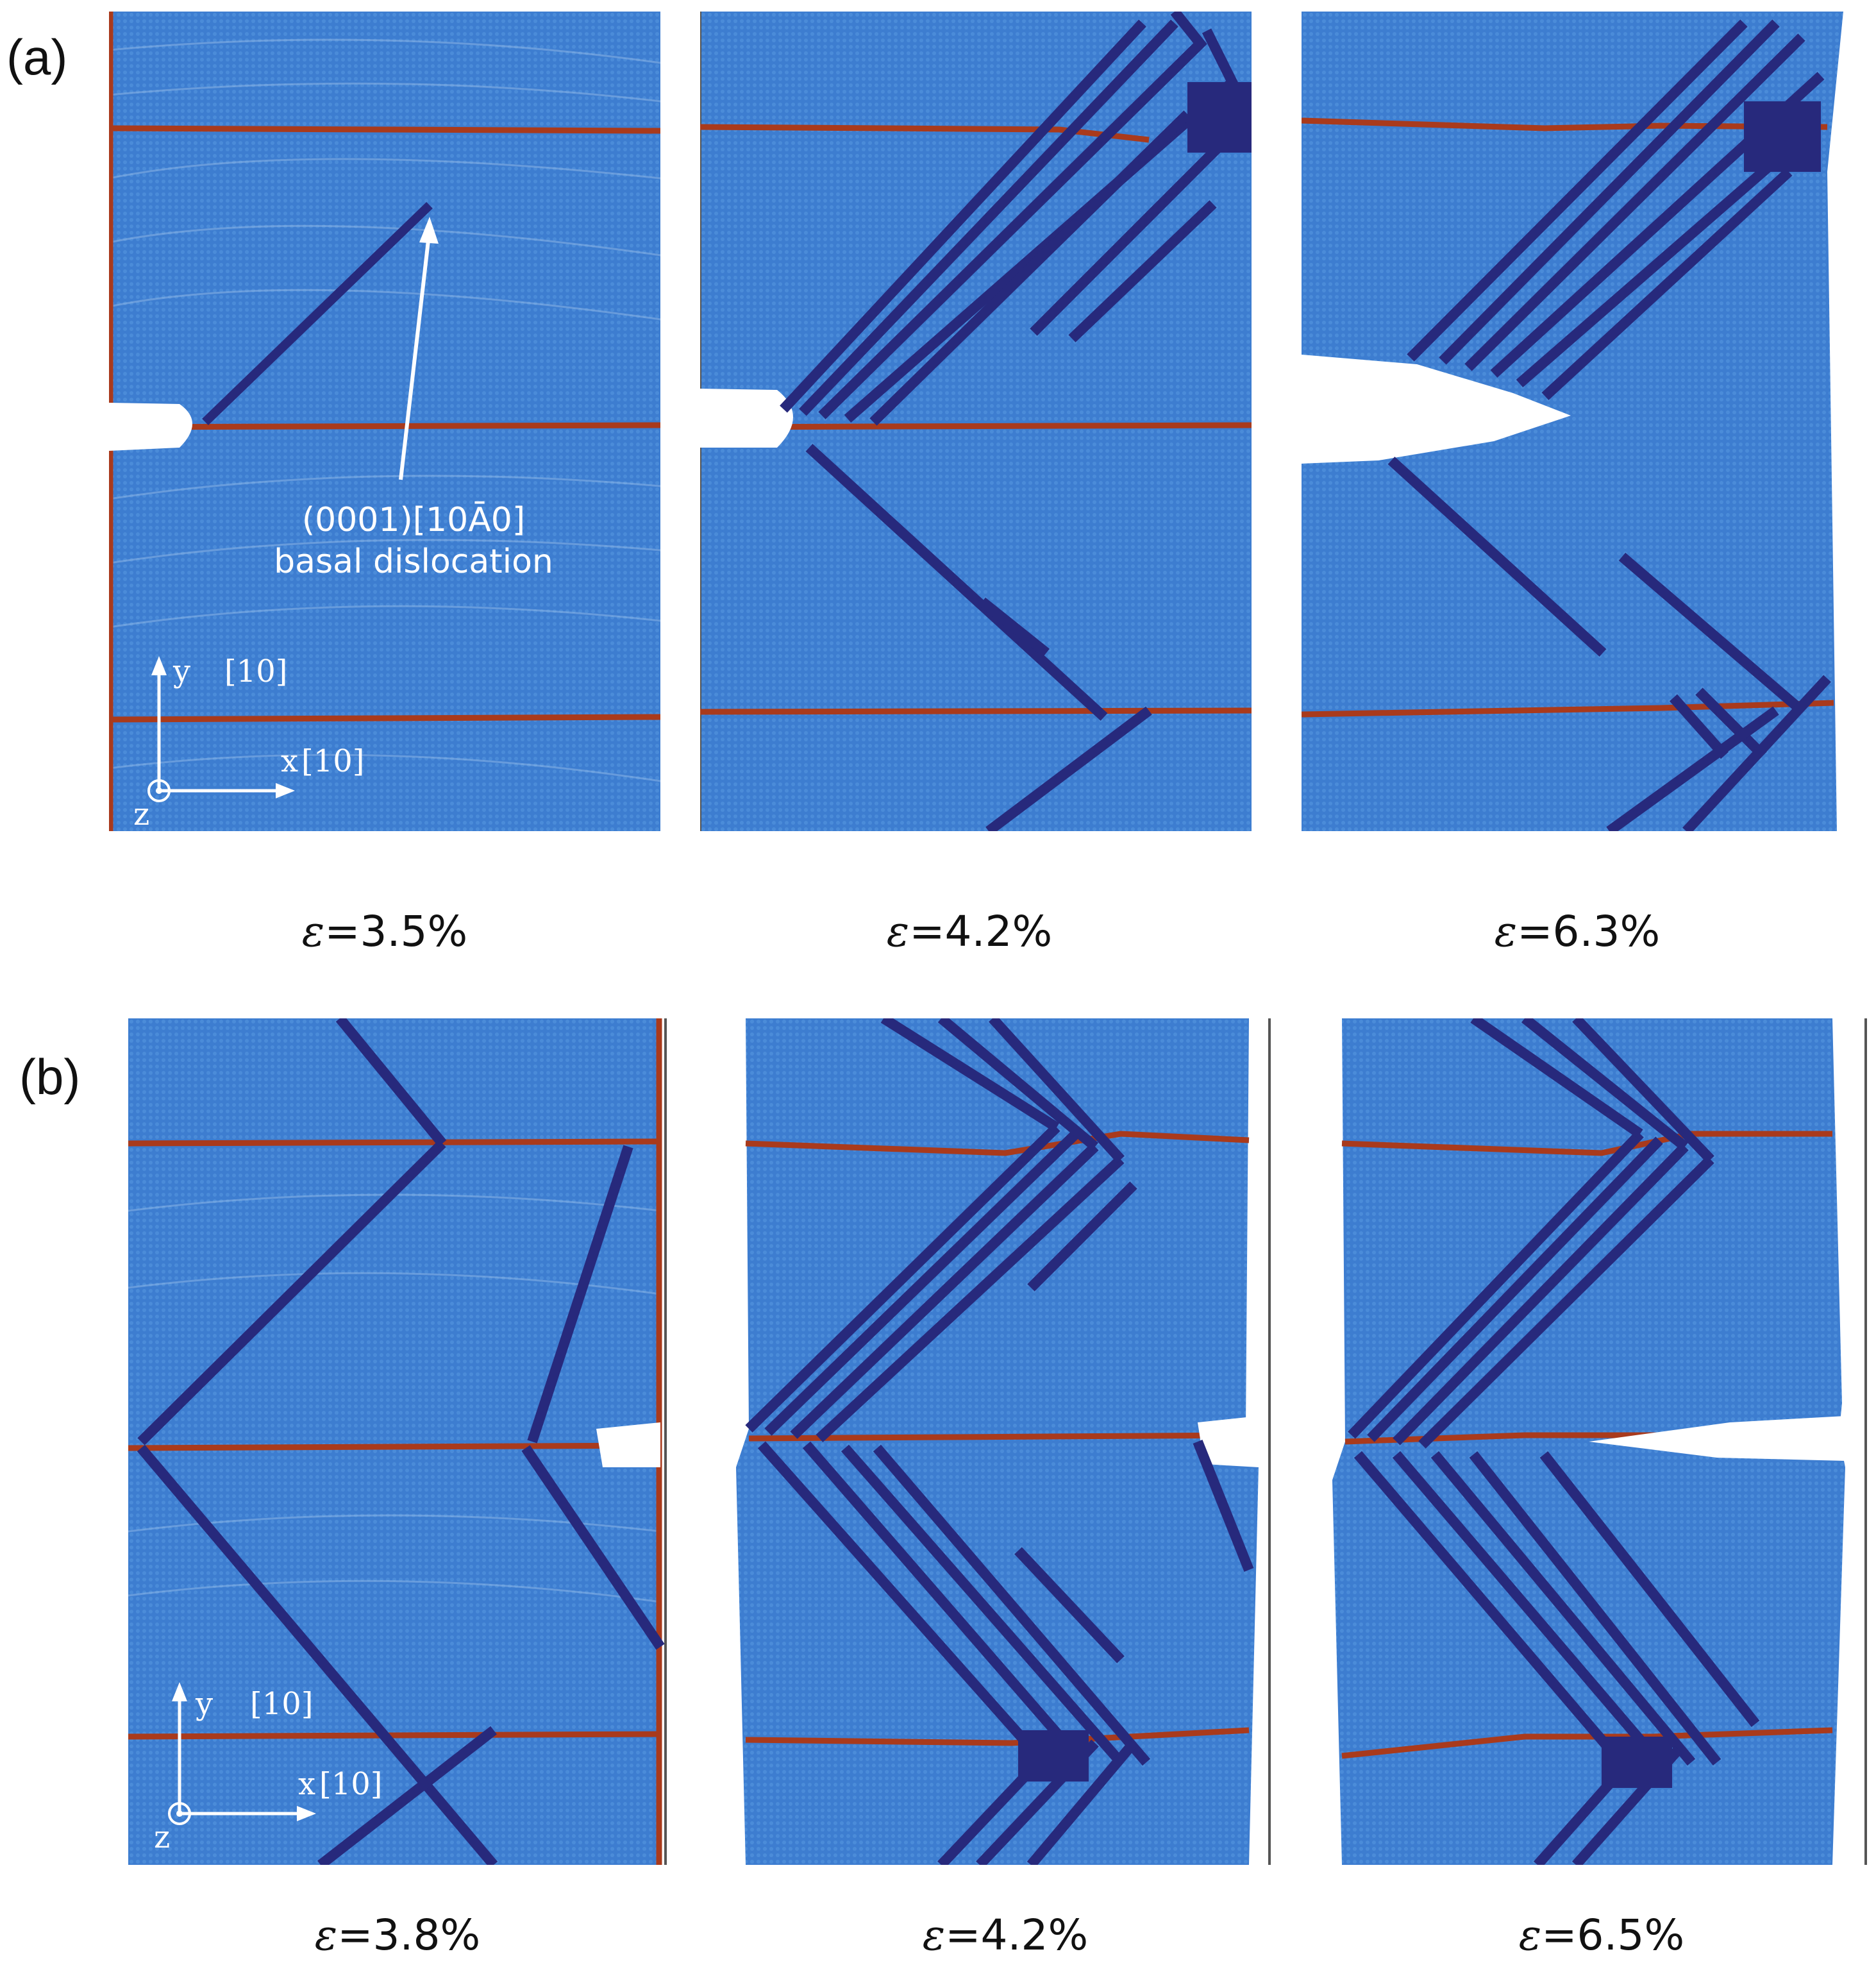 The height and width of the screenshot is (1963, 1876). Describe the element at coordinates (333, 761) in the screenshot. I see `x-axis-direction: [10]` at that location.